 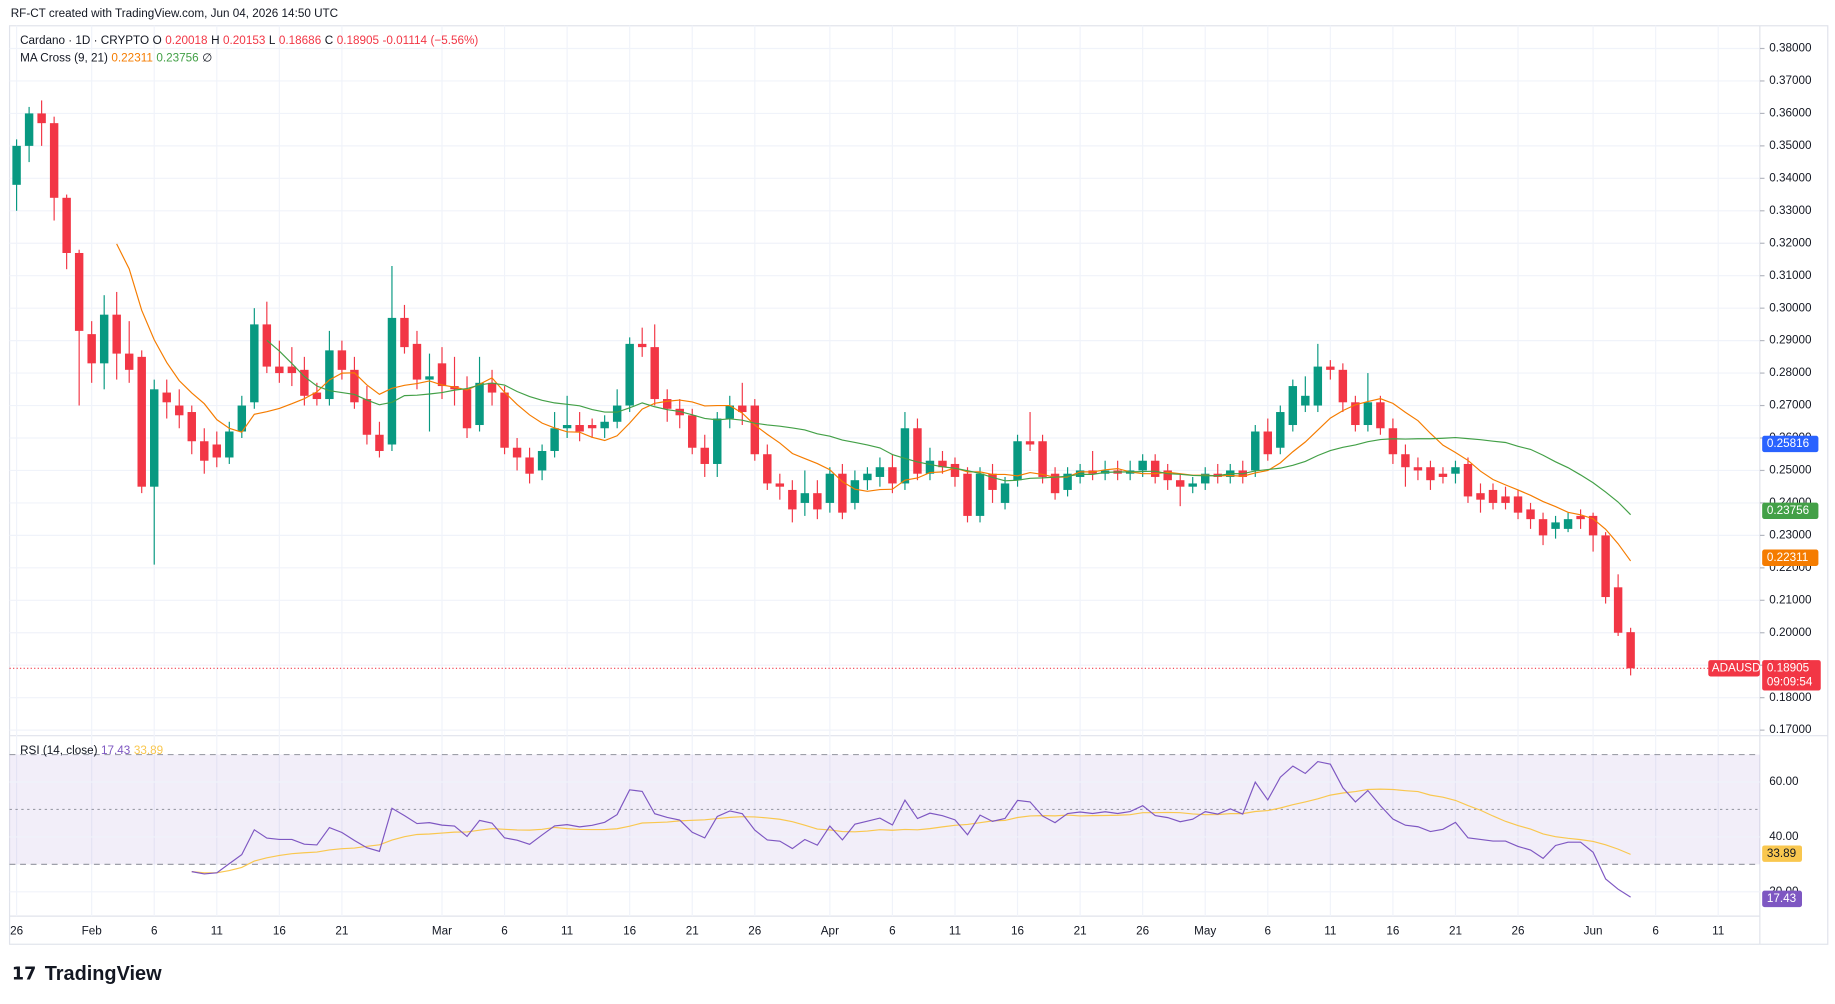 I want to click on rsi-line, so click(x=911, y=829).